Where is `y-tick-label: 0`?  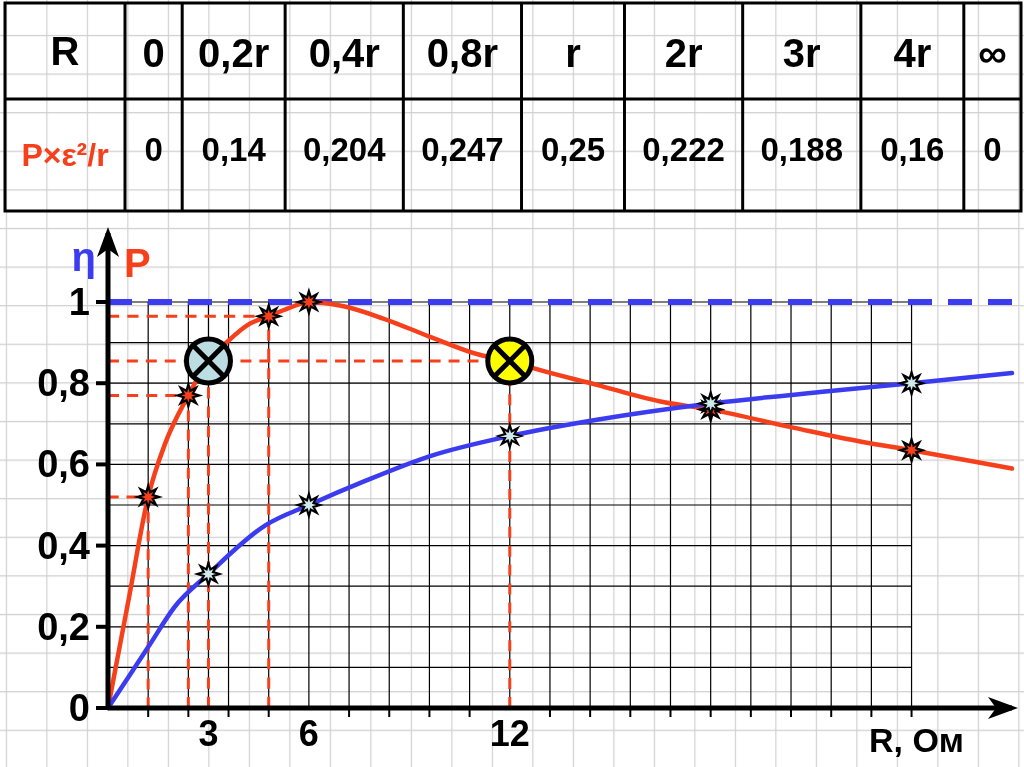 y-tick-label: 0 is located at coordinates (79, 708).